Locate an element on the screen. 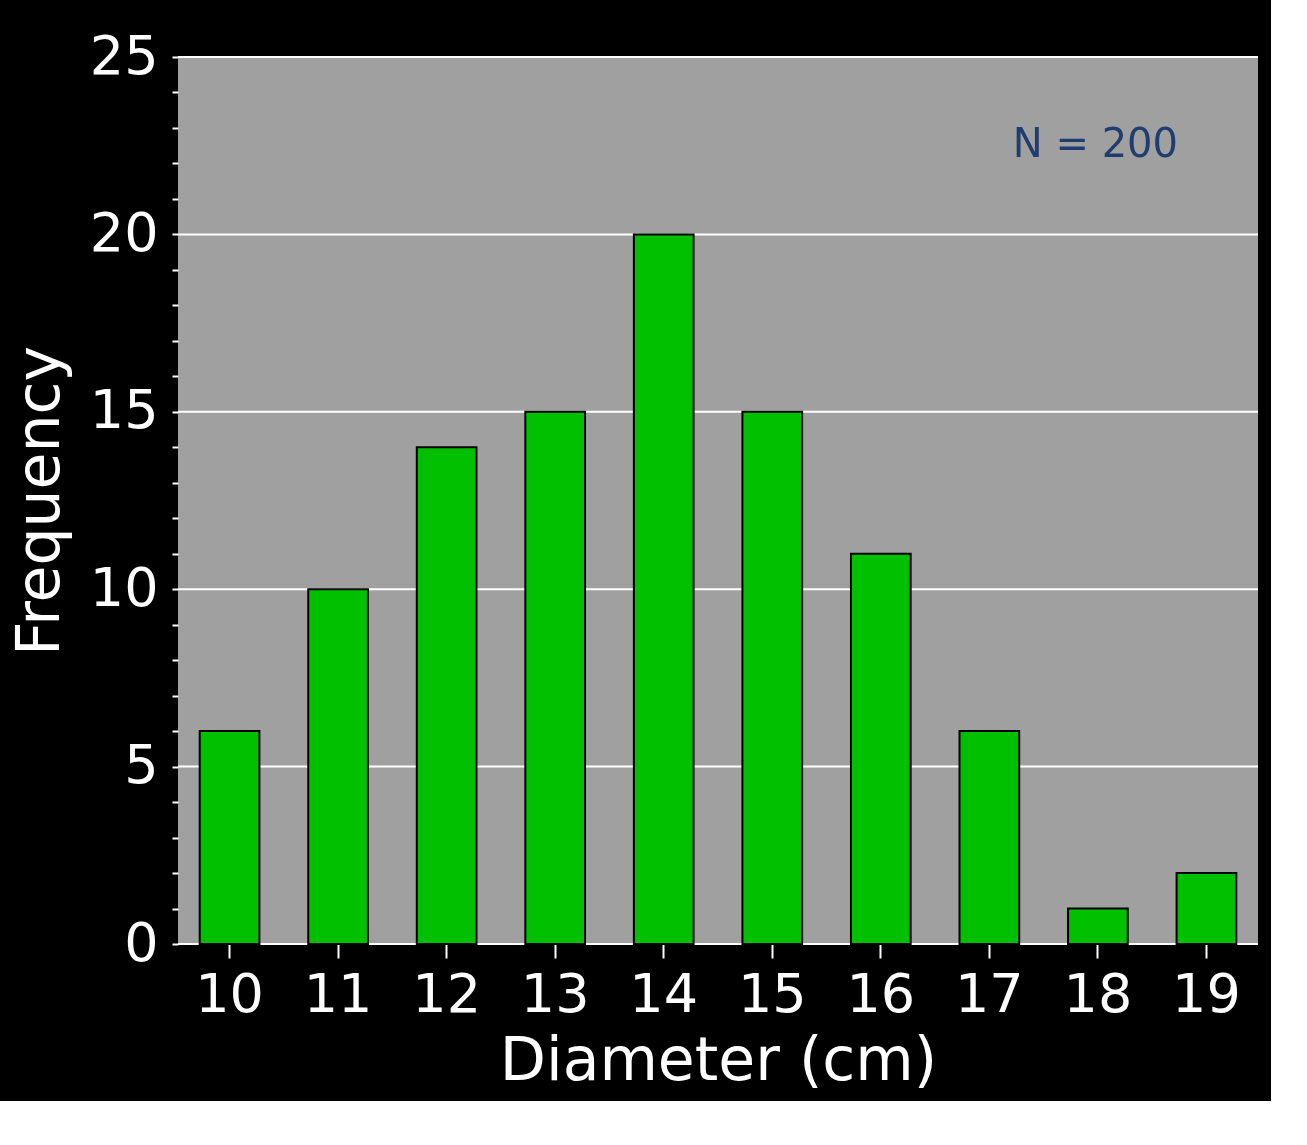 The width and height of the screenshot is (1307, 1145). x-tick-label: 12 is located at coordinates (446, 993).